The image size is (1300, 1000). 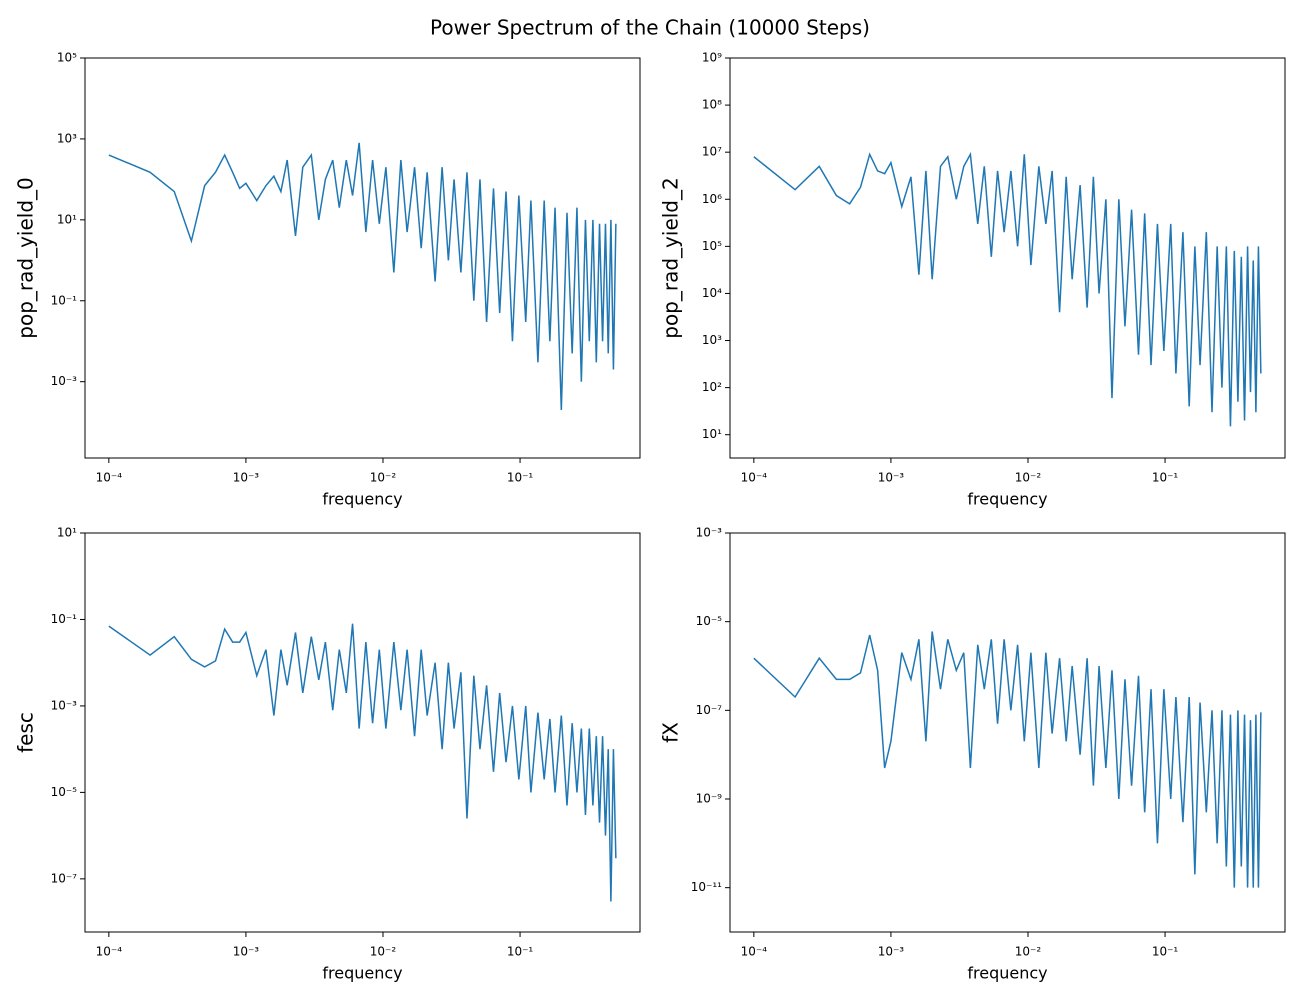 I want to click on y-axis-label: pop_rad_yield_0, so click(x=26, y=257).